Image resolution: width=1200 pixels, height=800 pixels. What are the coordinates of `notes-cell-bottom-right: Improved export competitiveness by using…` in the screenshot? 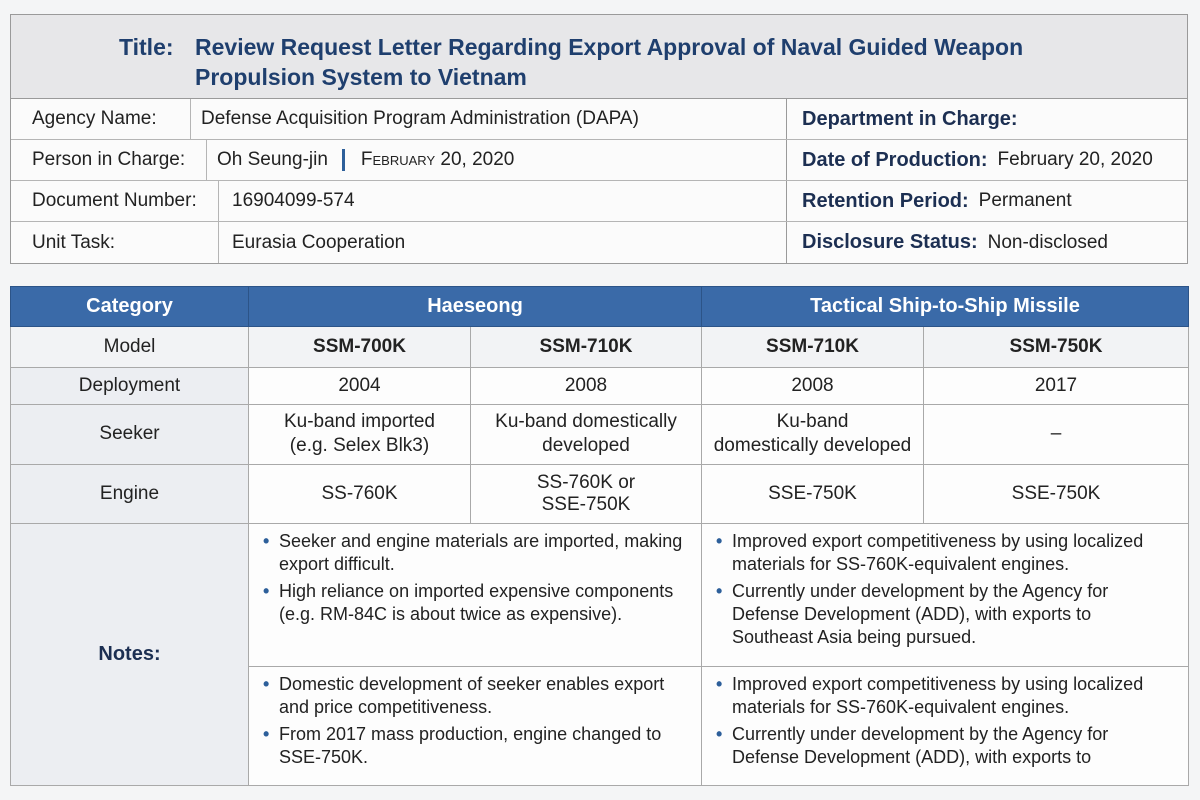 It's located at (945, 726).